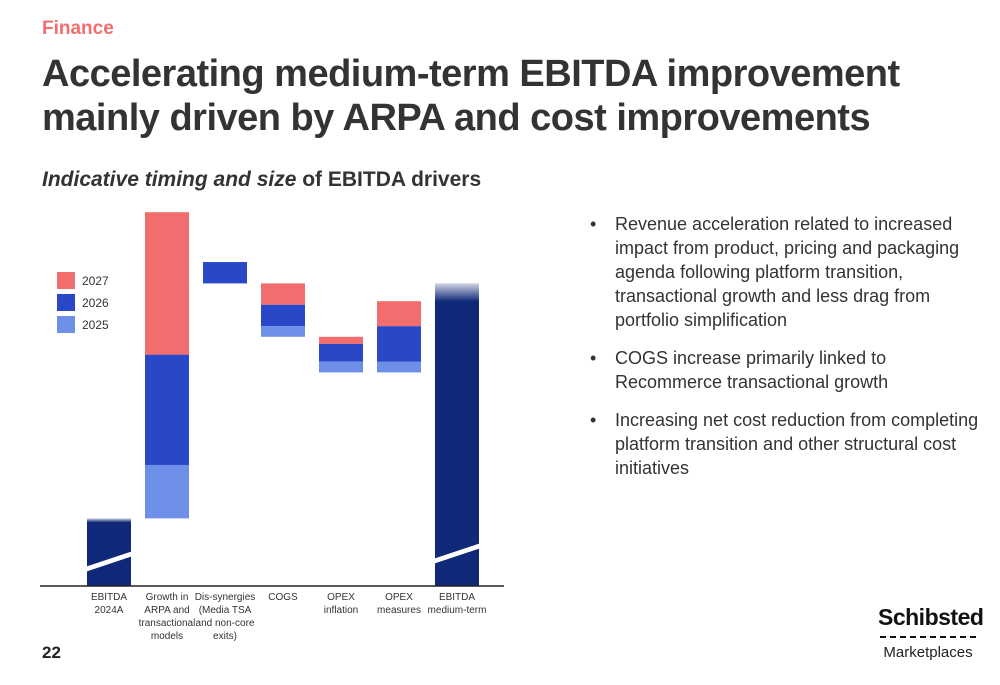 This screenshot has width=1000, height=685. What do you see at coordinates (167, 597) in the screenshot?
I see `category-label: Growth in` at bounding box center [167, 597].